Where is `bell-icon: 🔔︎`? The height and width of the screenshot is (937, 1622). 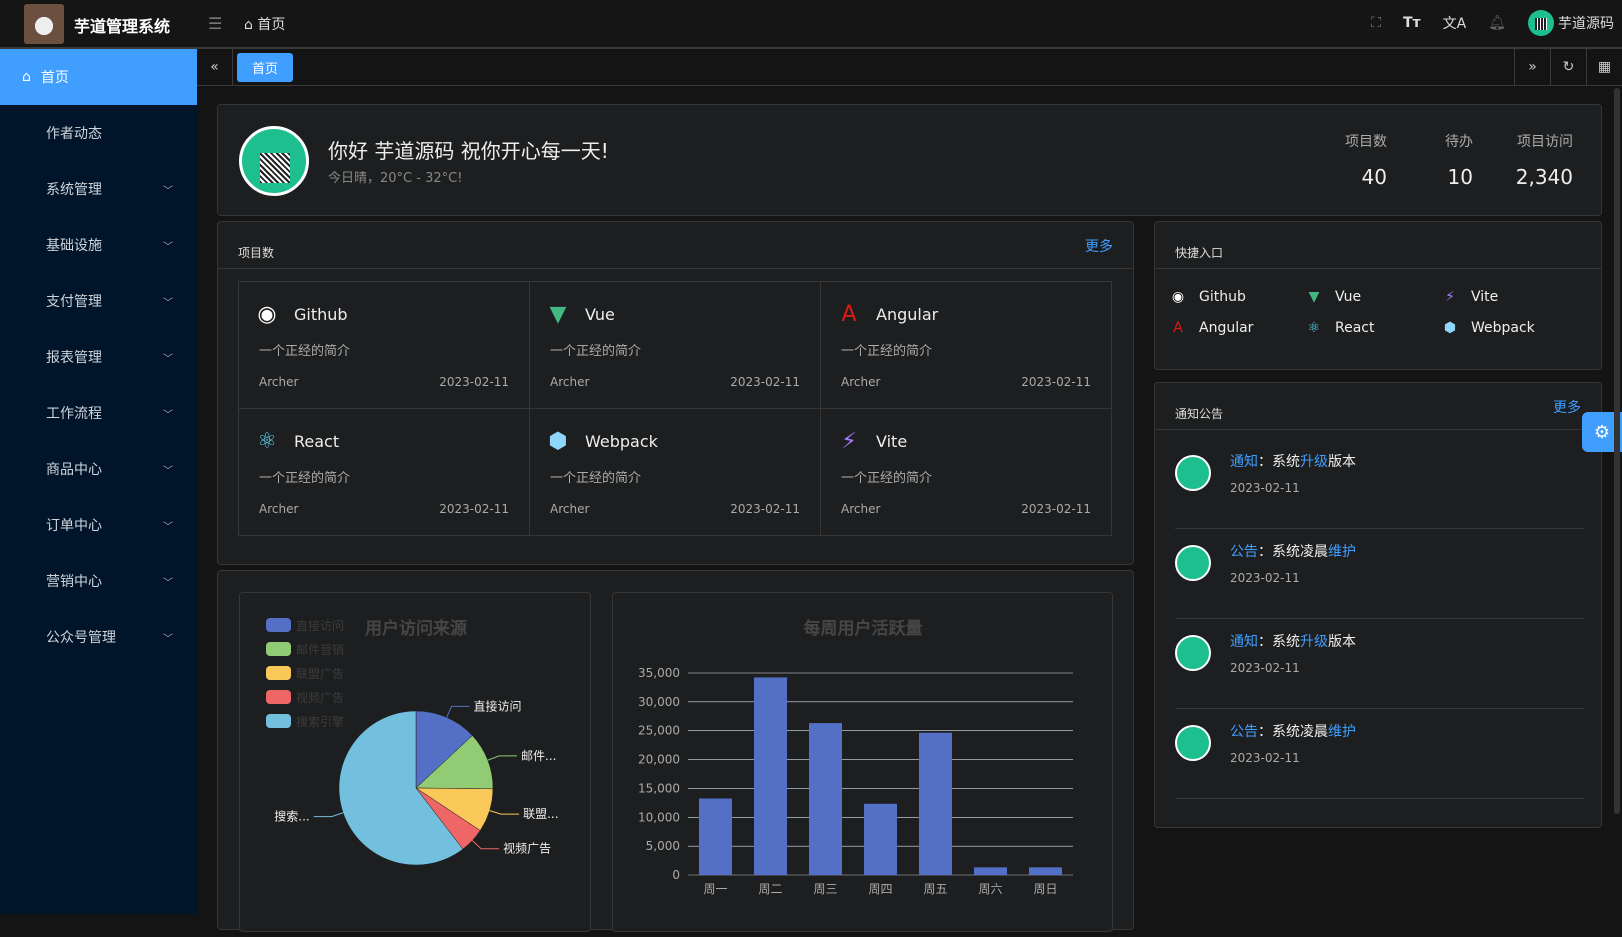 bell-icon: 🔔︎ is located at coordinates (1497, 23).